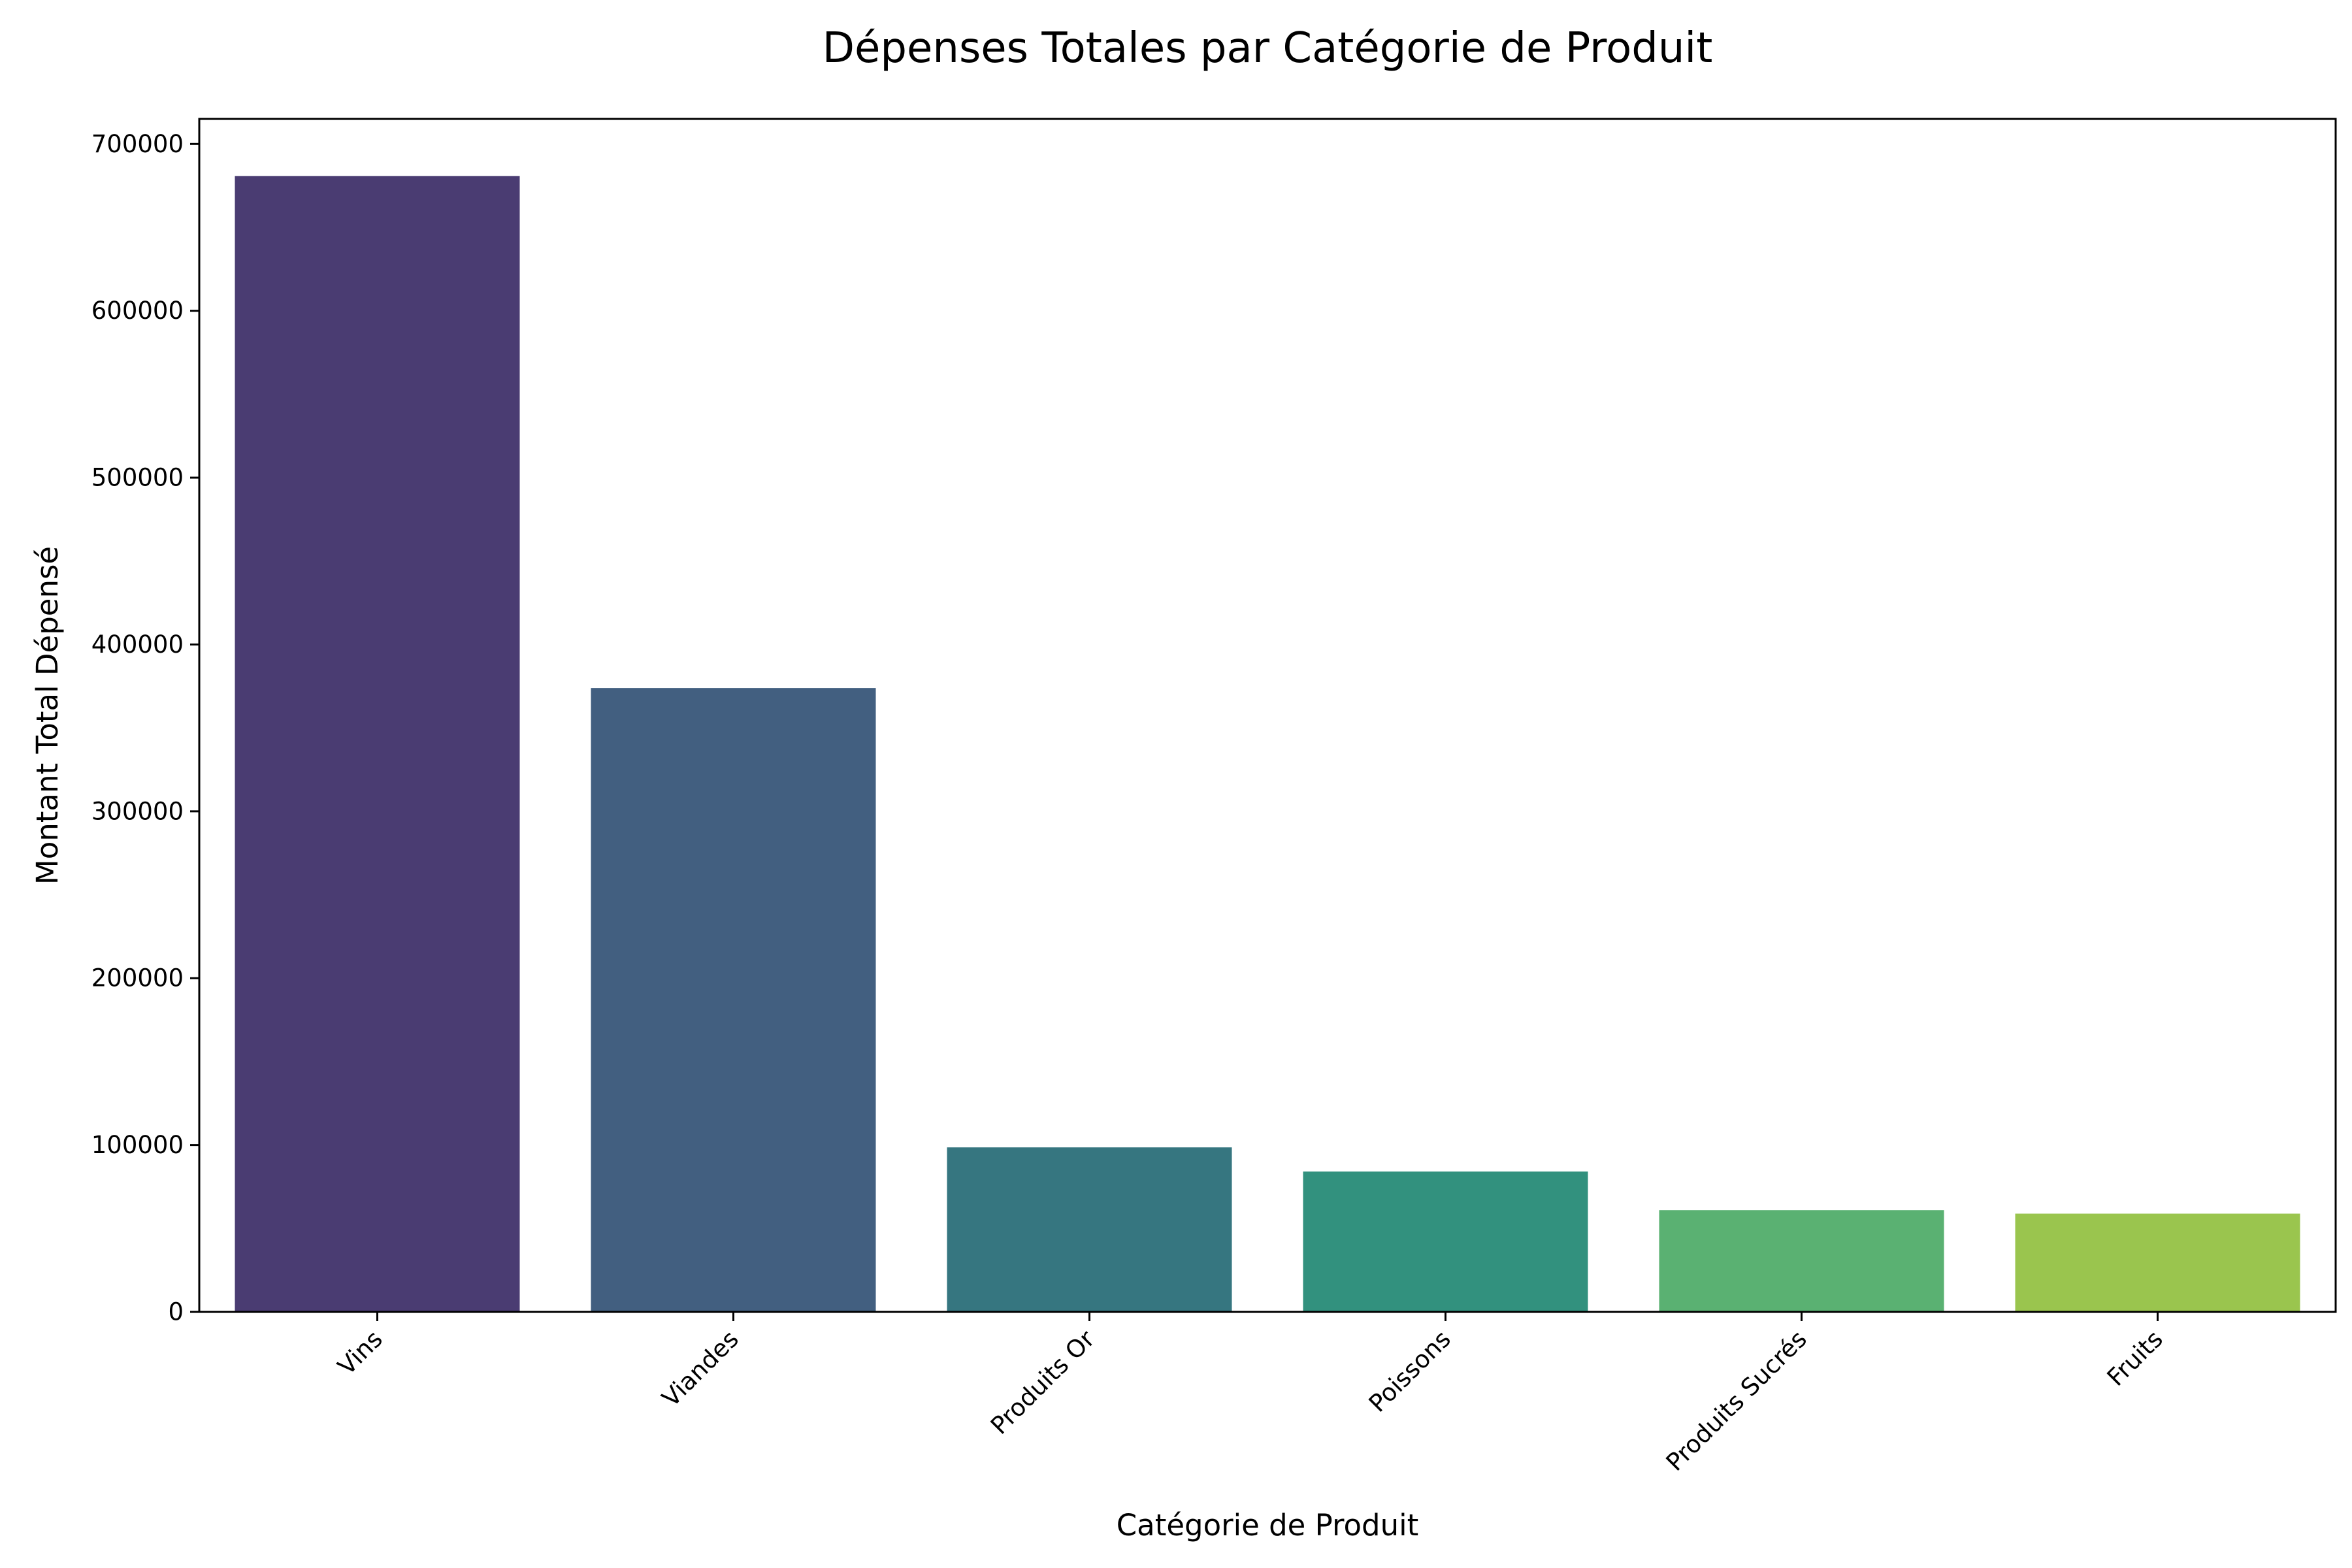  Describe the element at coordinates (137, 311) in the screenshot. I see `y-tick-label: 600000` at that location.